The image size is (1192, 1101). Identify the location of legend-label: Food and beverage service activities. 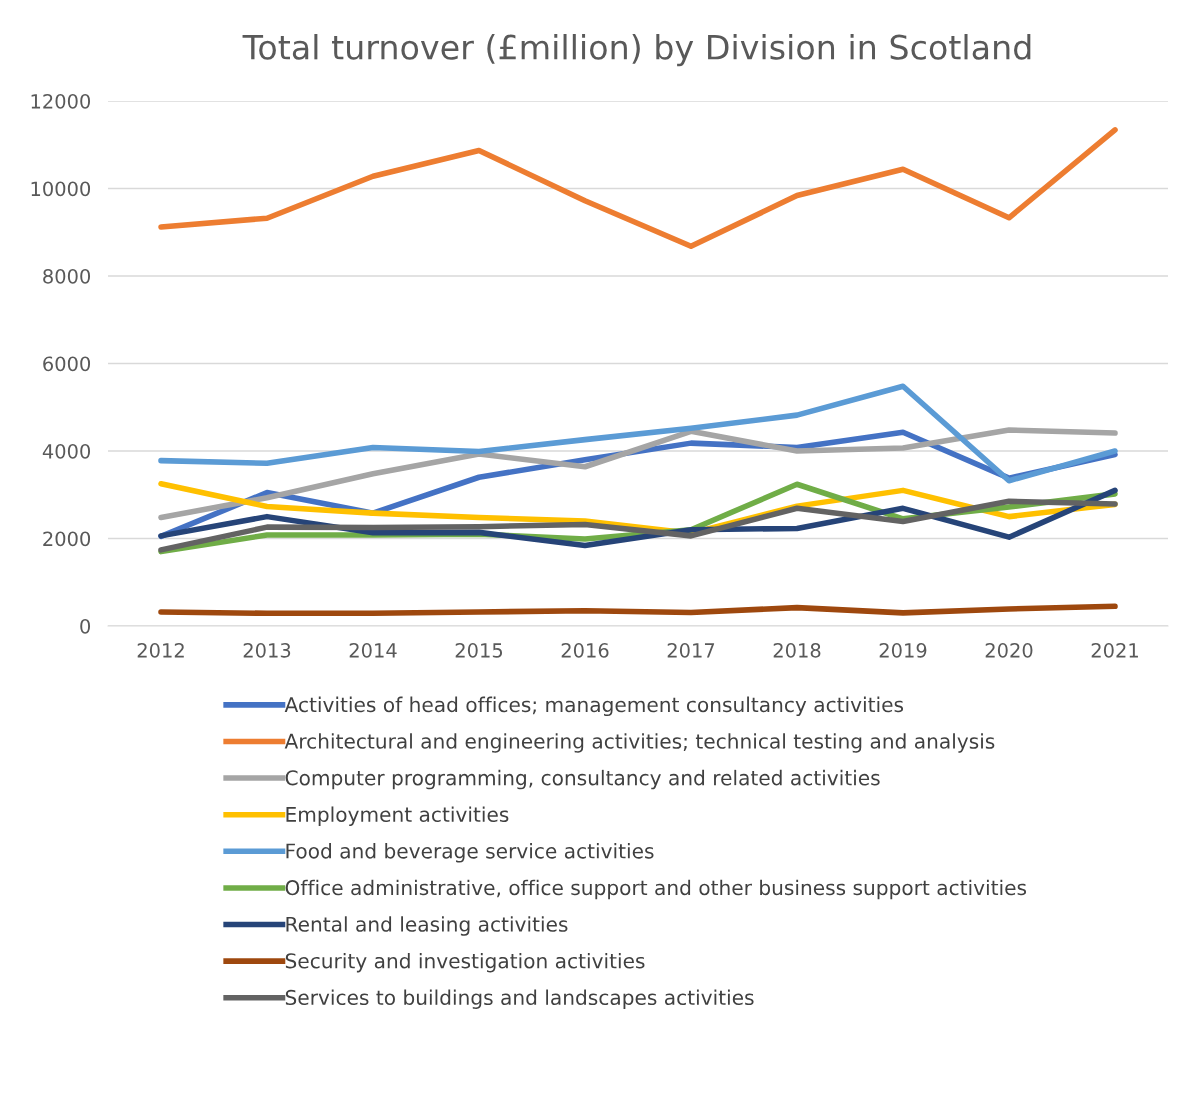
(470, 853).